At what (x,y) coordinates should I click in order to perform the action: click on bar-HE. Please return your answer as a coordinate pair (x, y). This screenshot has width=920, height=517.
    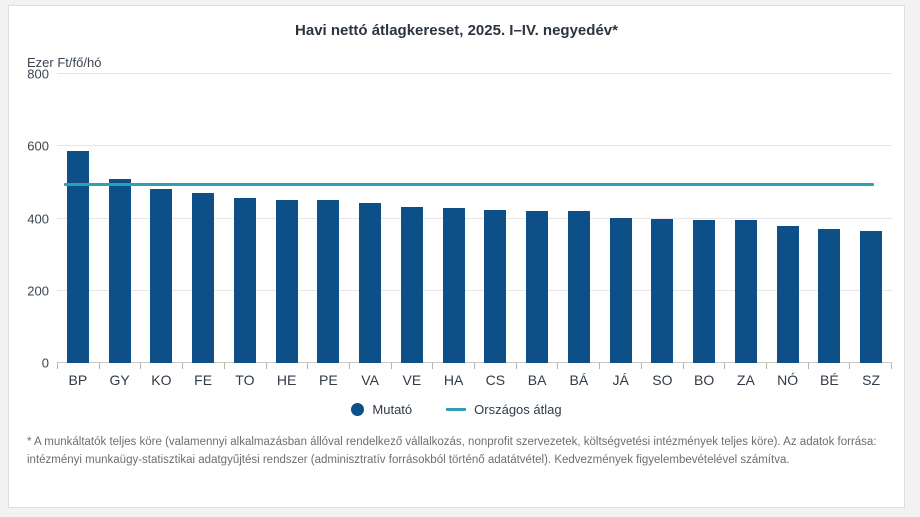
    Looking at the image, I should click on (286, 281).